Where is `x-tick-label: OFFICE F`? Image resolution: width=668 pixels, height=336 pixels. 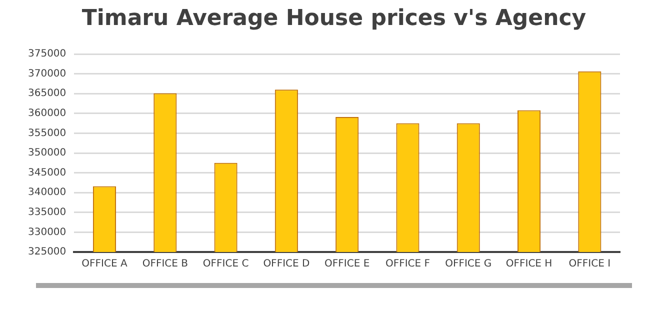 x-tick-label: OFFICE F is located at coordinates (407, 264).